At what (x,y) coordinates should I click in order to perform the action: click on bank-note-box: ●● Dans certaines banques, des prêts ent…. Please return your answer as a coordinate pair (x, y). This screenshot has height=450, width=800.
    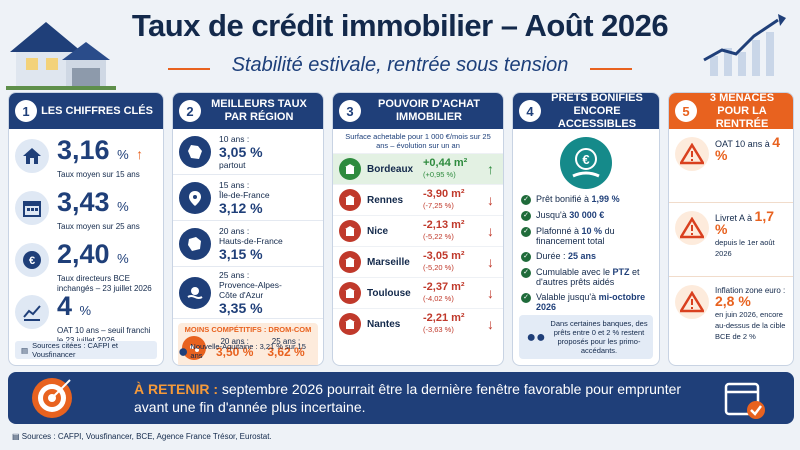
    Looking at the image, I should click on (586, 337).